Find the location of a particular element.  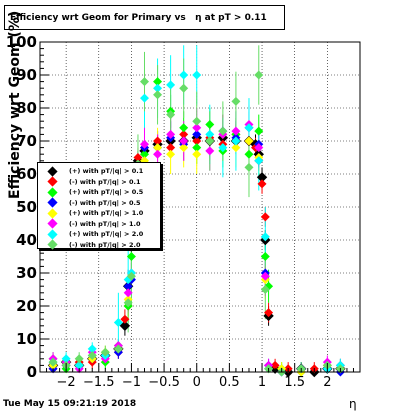

x-tick-label: 2 is located at coordinates (327, 382).